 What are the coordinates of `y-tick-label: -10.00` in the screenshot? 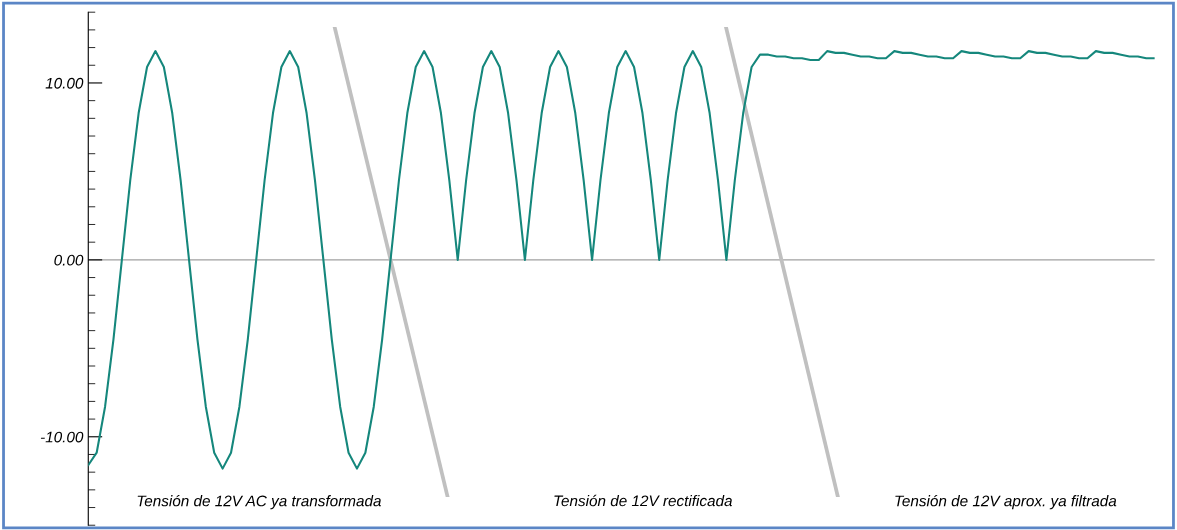 It's located at (62, 437).